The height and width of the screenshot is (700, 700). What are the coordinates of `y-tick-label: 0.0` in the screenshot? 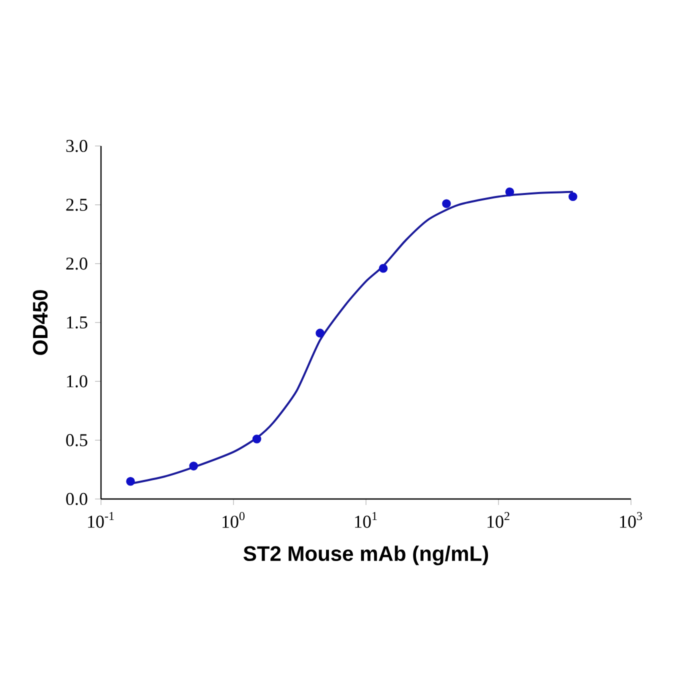 It's located at (77, 499).